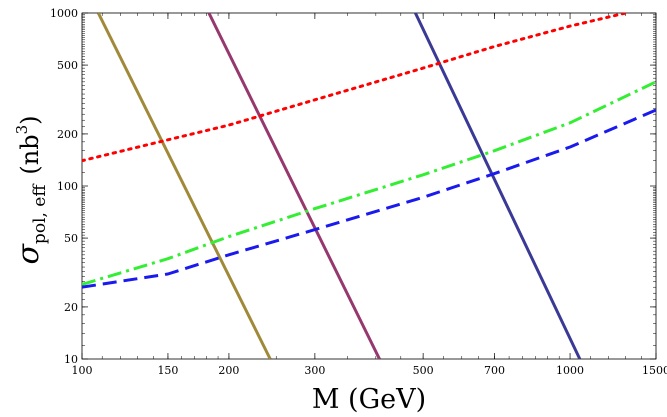 This screenshot has width=667, height=417. Describe the element at coordinates (494, 370) in the screenshot. I see `x-tick-label: 700` at that location.